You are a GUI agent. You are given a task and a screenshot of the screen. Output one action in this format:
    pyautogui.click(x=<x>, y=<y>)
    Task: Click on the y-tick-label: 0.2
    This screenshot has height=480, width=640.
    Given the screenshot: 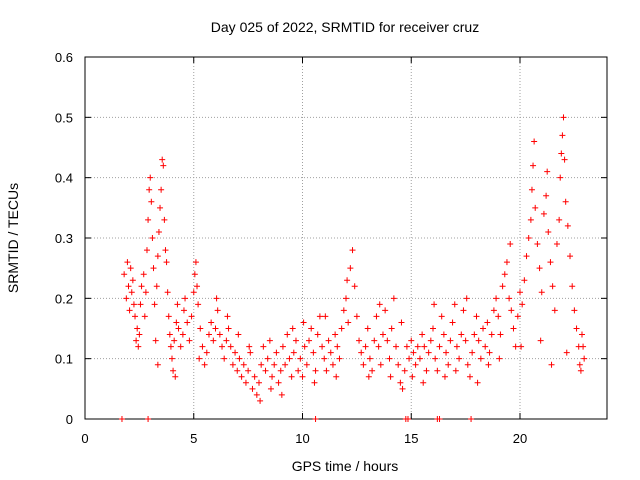 What is the action you would take?
    pyautogui.click(x=64, y=298)
    